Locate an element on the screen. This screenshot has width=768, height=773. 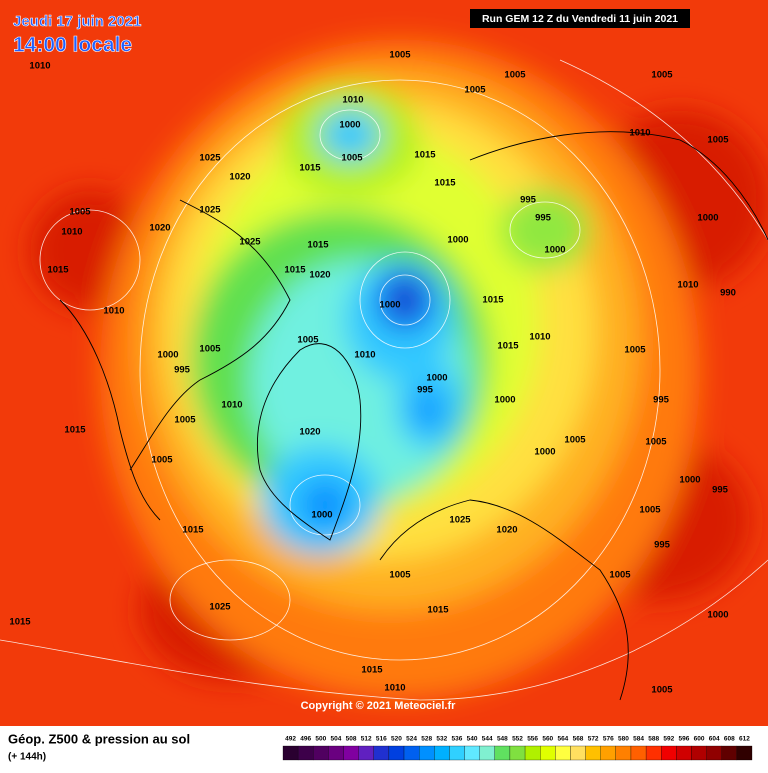
scale-label: 608 is located at coordinates (729, 739).